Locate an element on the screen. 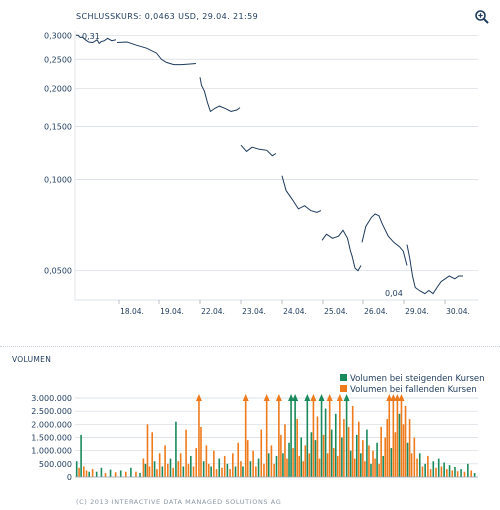 The width and height of the screenshot is (500, 510). price-y-tick-label: 0,2500 is located at coordinates (58, 59).